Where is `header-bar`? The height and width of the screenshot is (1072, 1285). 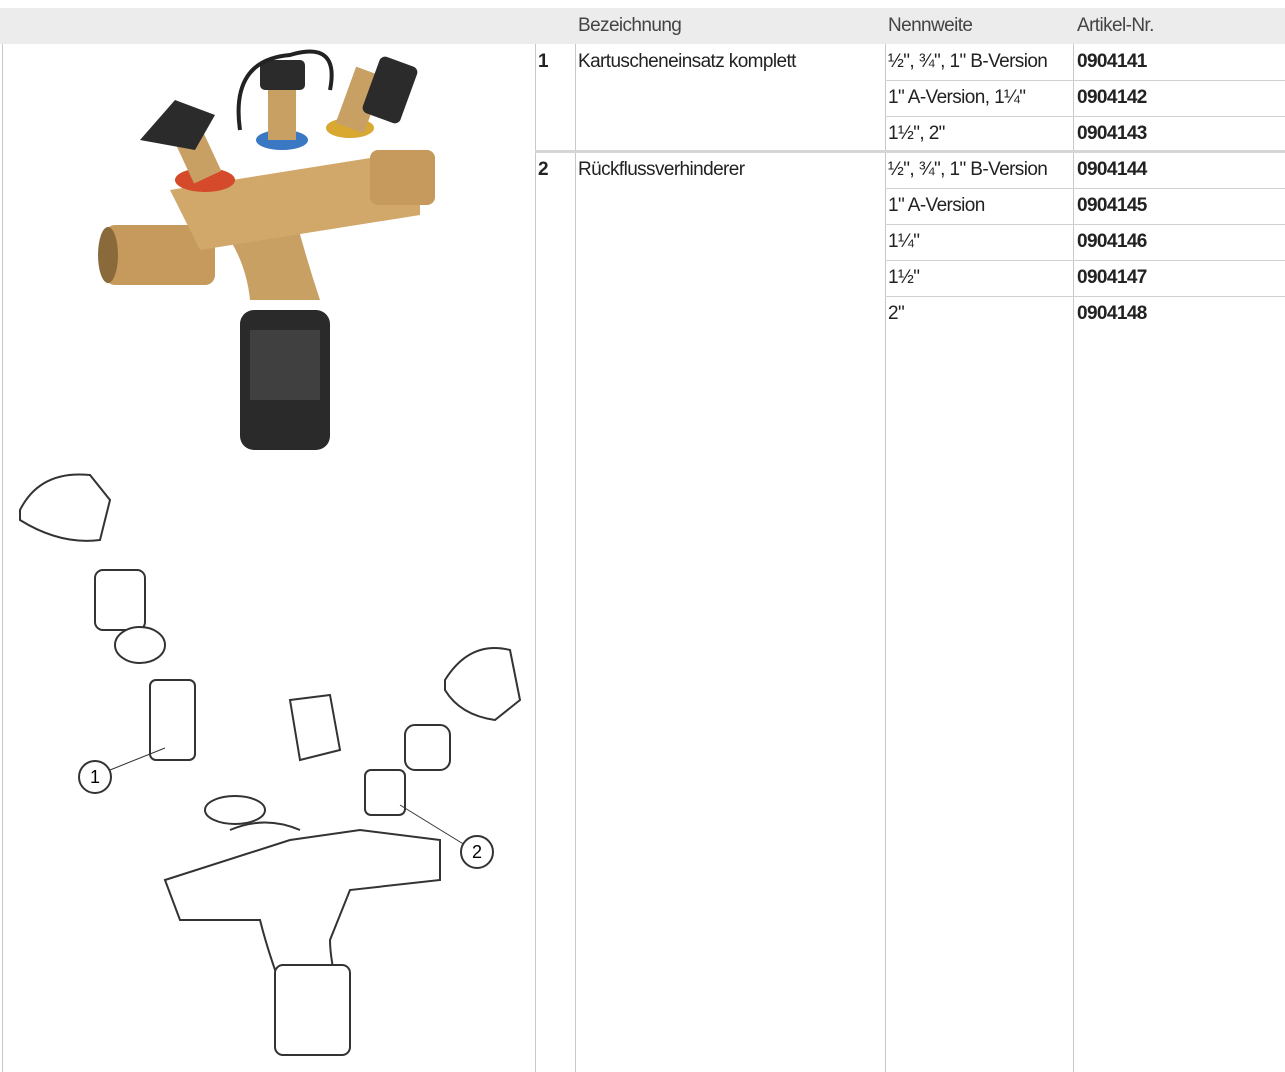
header-bar is located at coordinates (642, 26).